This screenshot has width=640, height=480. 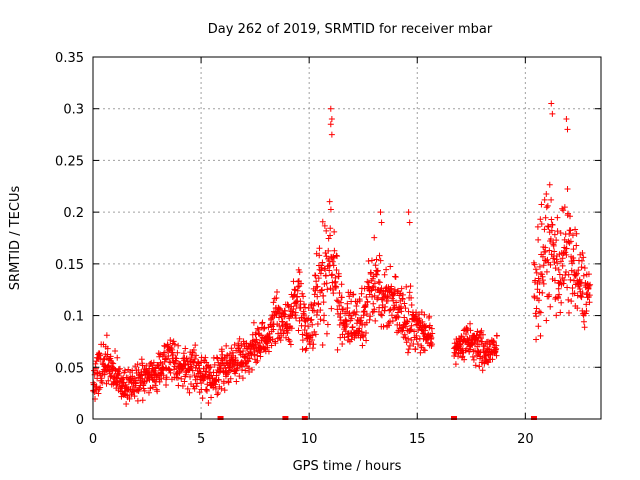 What do you see at coordinates (93, 439) in the screenshot?
I see `x-tick-label: 0` at bounding box center [93, 439].